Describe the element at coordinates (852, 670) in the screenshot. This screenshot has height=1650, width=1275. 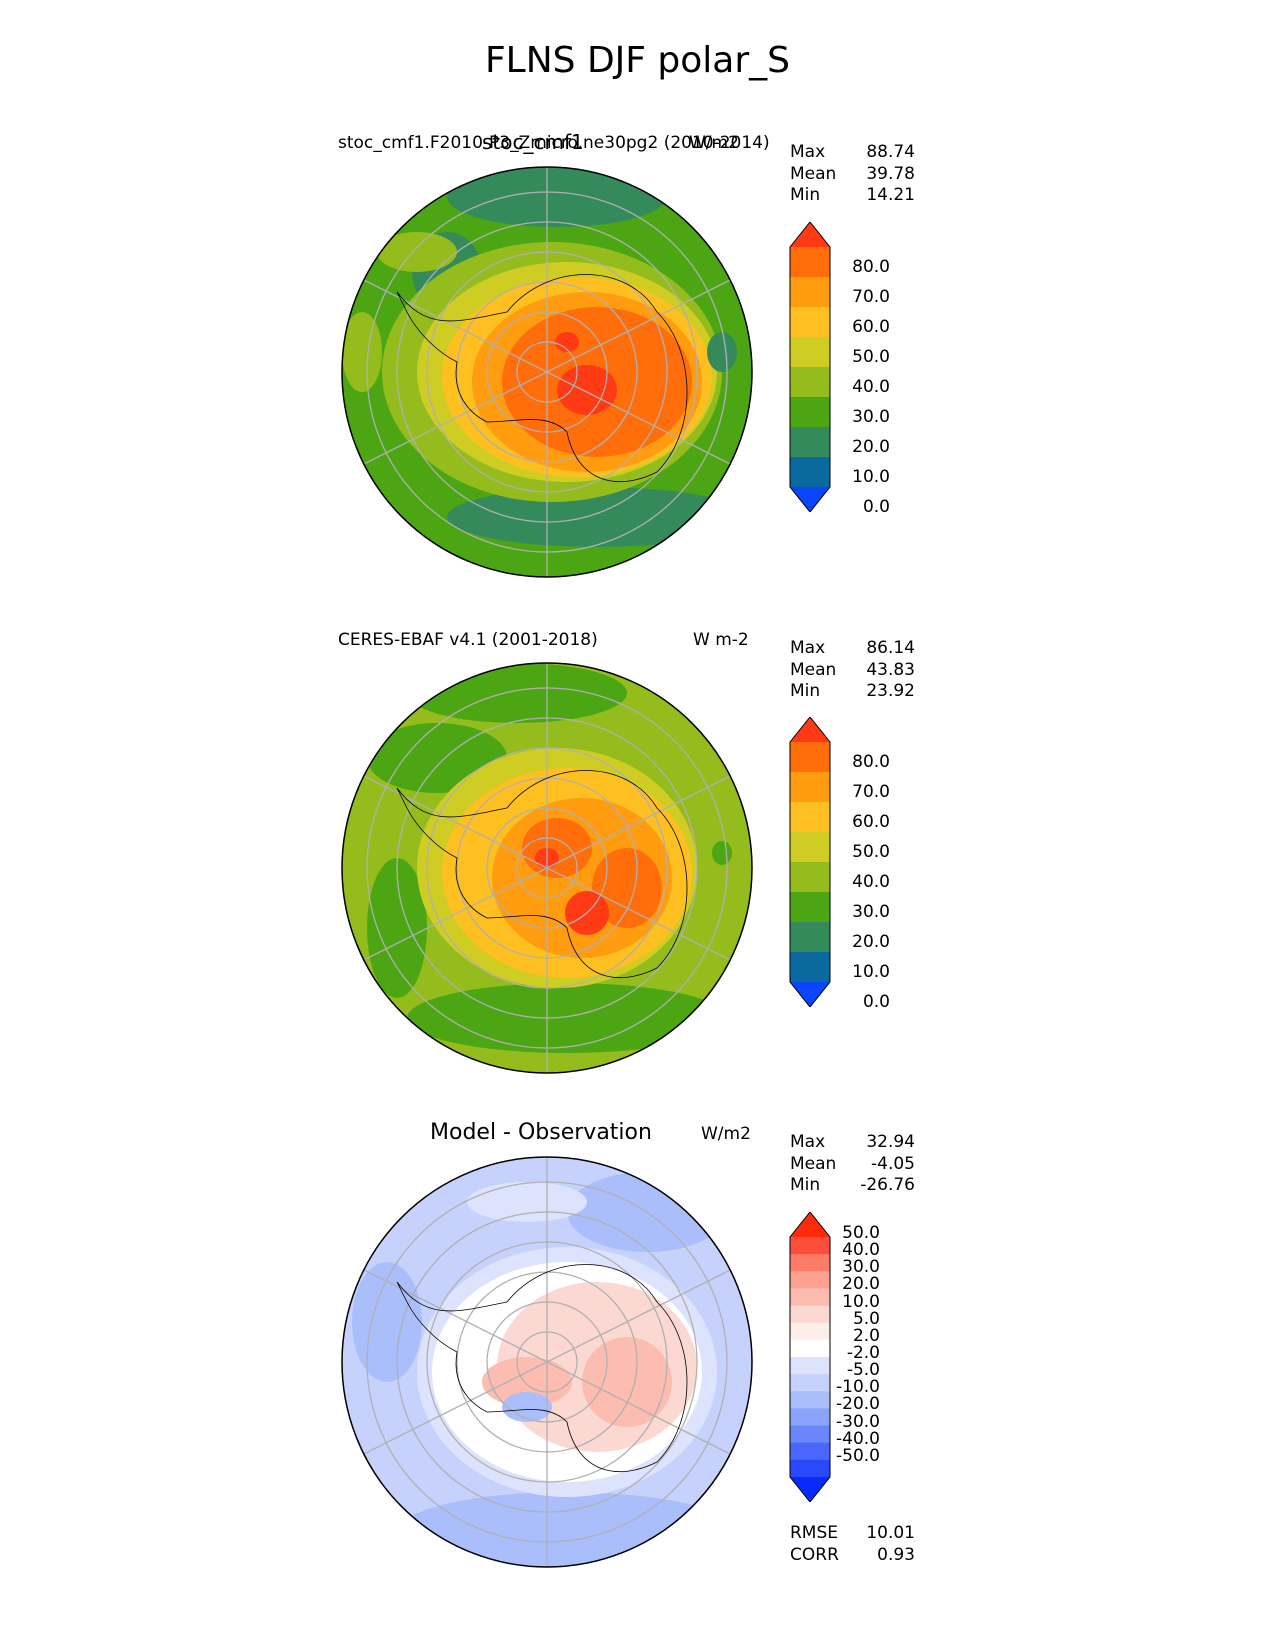
I see `obs-stats: Max 86.14 Mean 43.83 Min 23.92` at that location.